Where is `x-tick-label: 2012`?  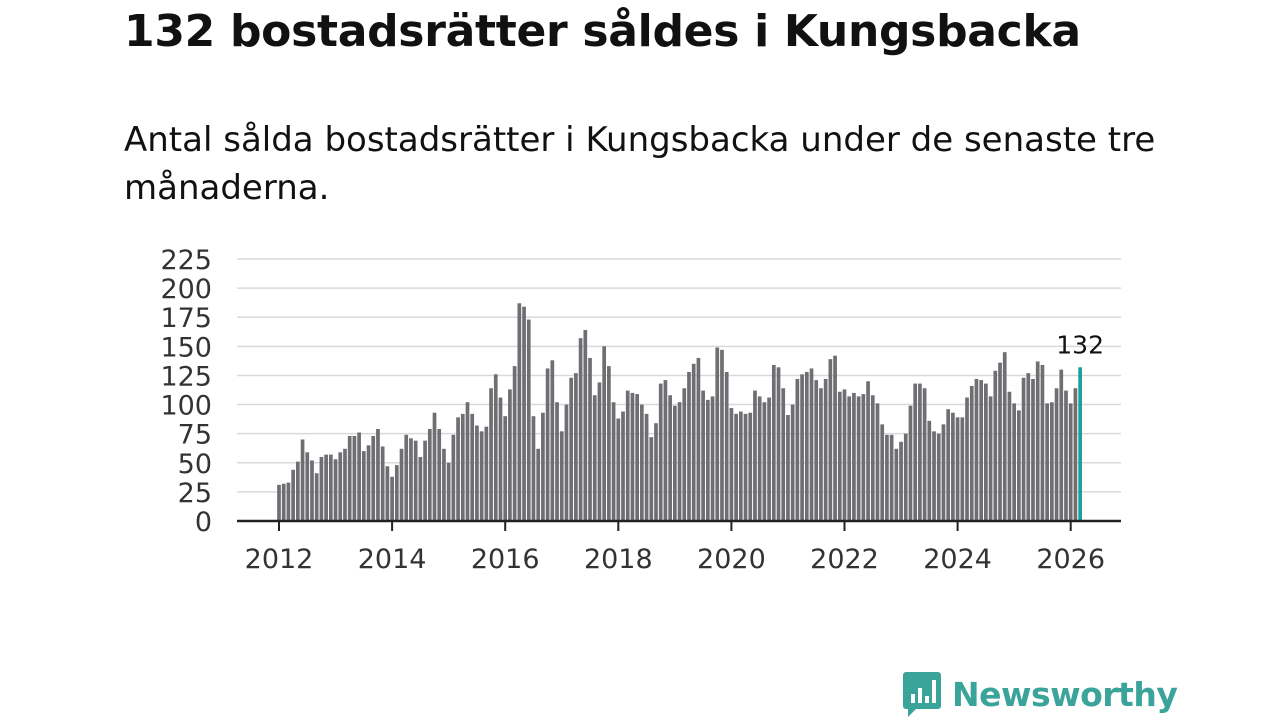
x-tick-label: 2012 is located at coordinates (279, 559).